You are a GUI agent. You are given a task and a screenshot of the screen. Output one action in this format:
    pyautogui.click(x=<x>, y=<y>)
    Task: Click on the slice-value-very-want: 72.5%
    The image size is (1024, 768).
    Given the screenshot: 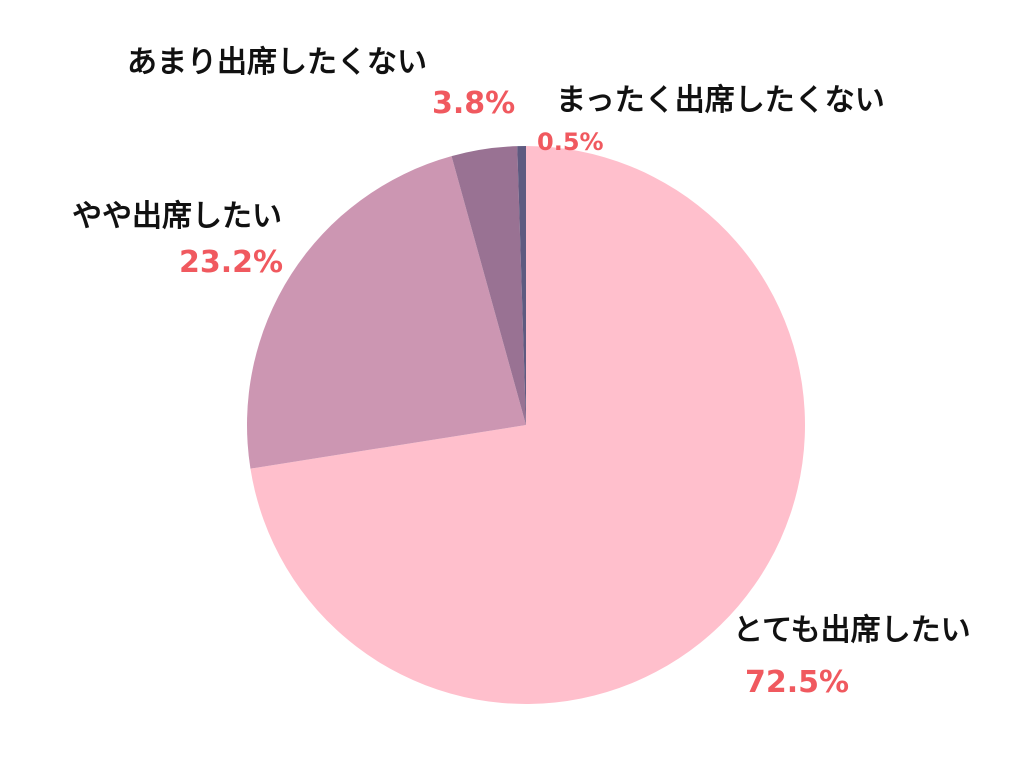 What is the action you would take?
    pyautogui.click(x=797, y=682)
    